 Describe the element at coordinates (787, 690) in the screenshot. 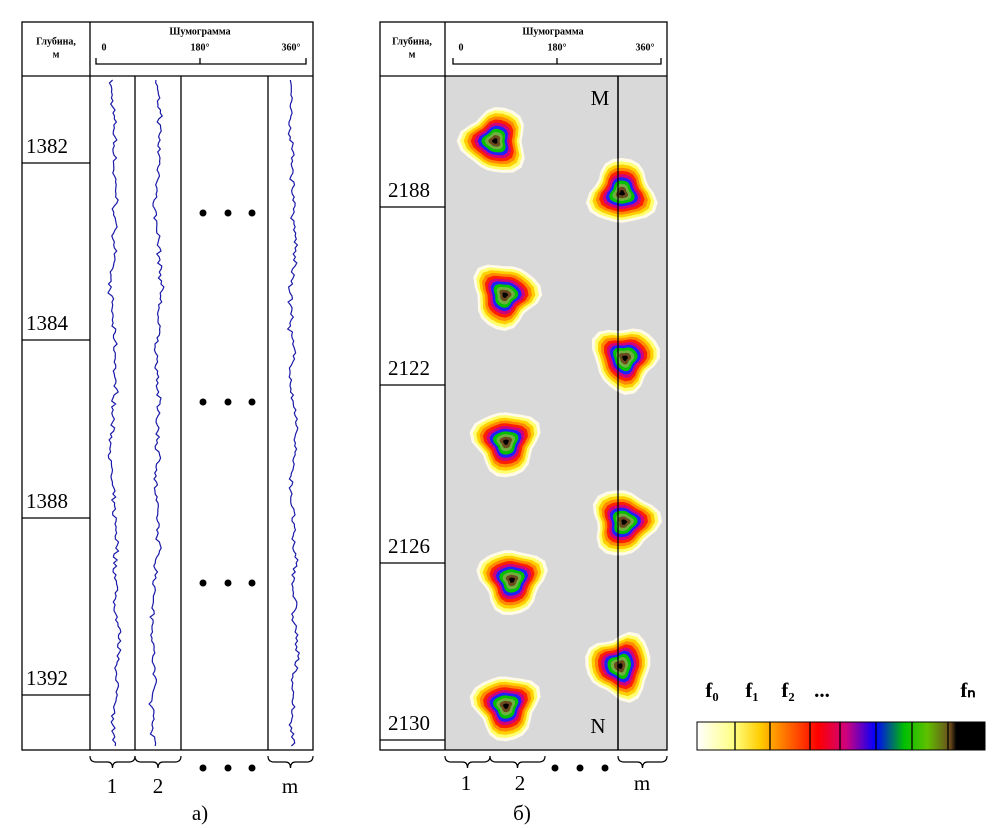

I see `legend-label: f₂` at that location.